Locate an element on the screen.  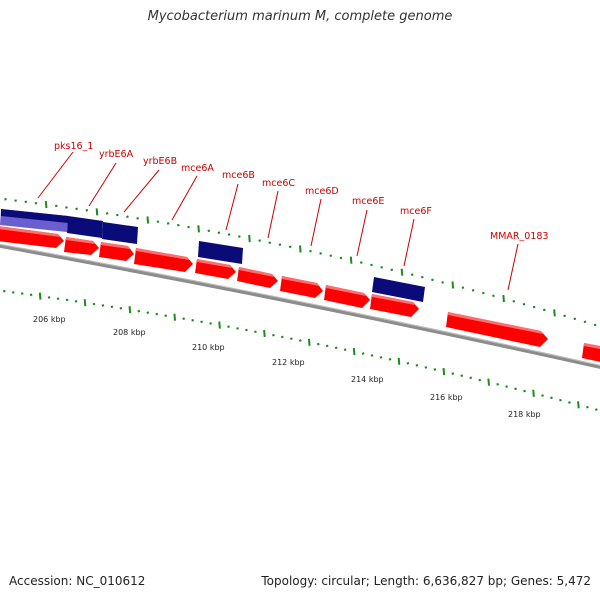
feature-box-mce6E is located at coordinates (398, 289).